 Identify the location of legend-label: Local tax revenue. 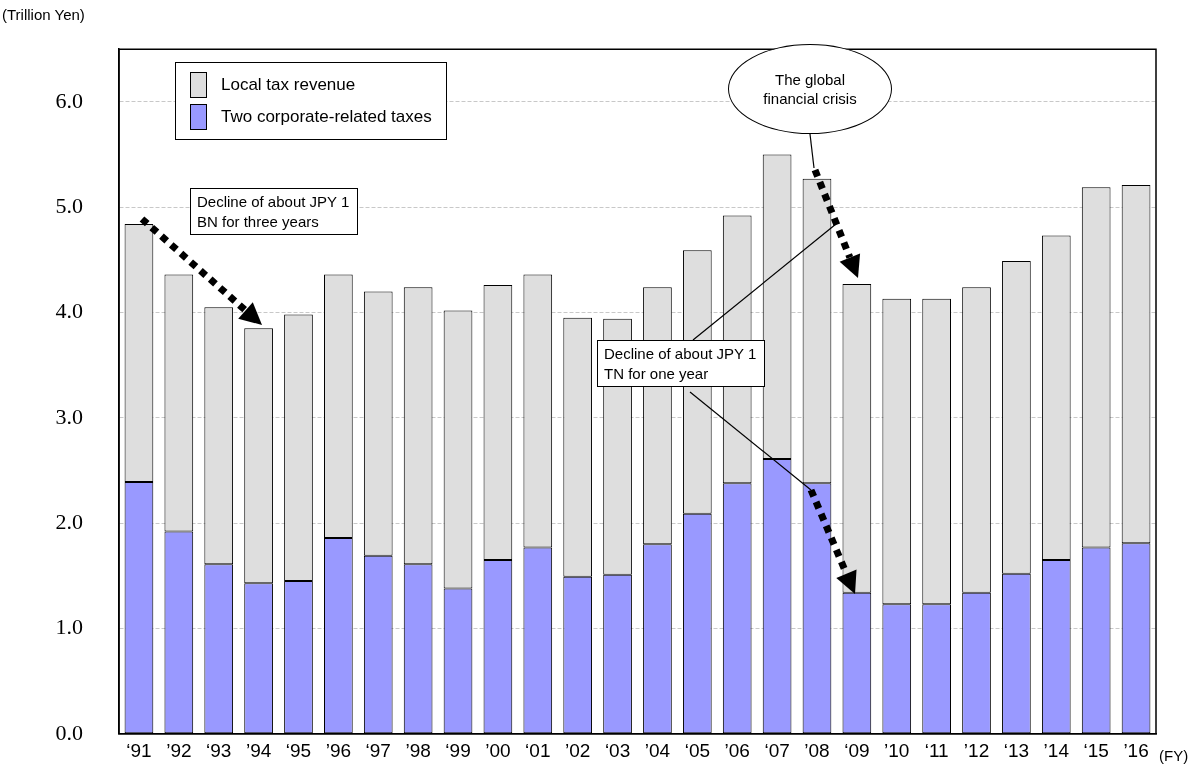
(288, 85).